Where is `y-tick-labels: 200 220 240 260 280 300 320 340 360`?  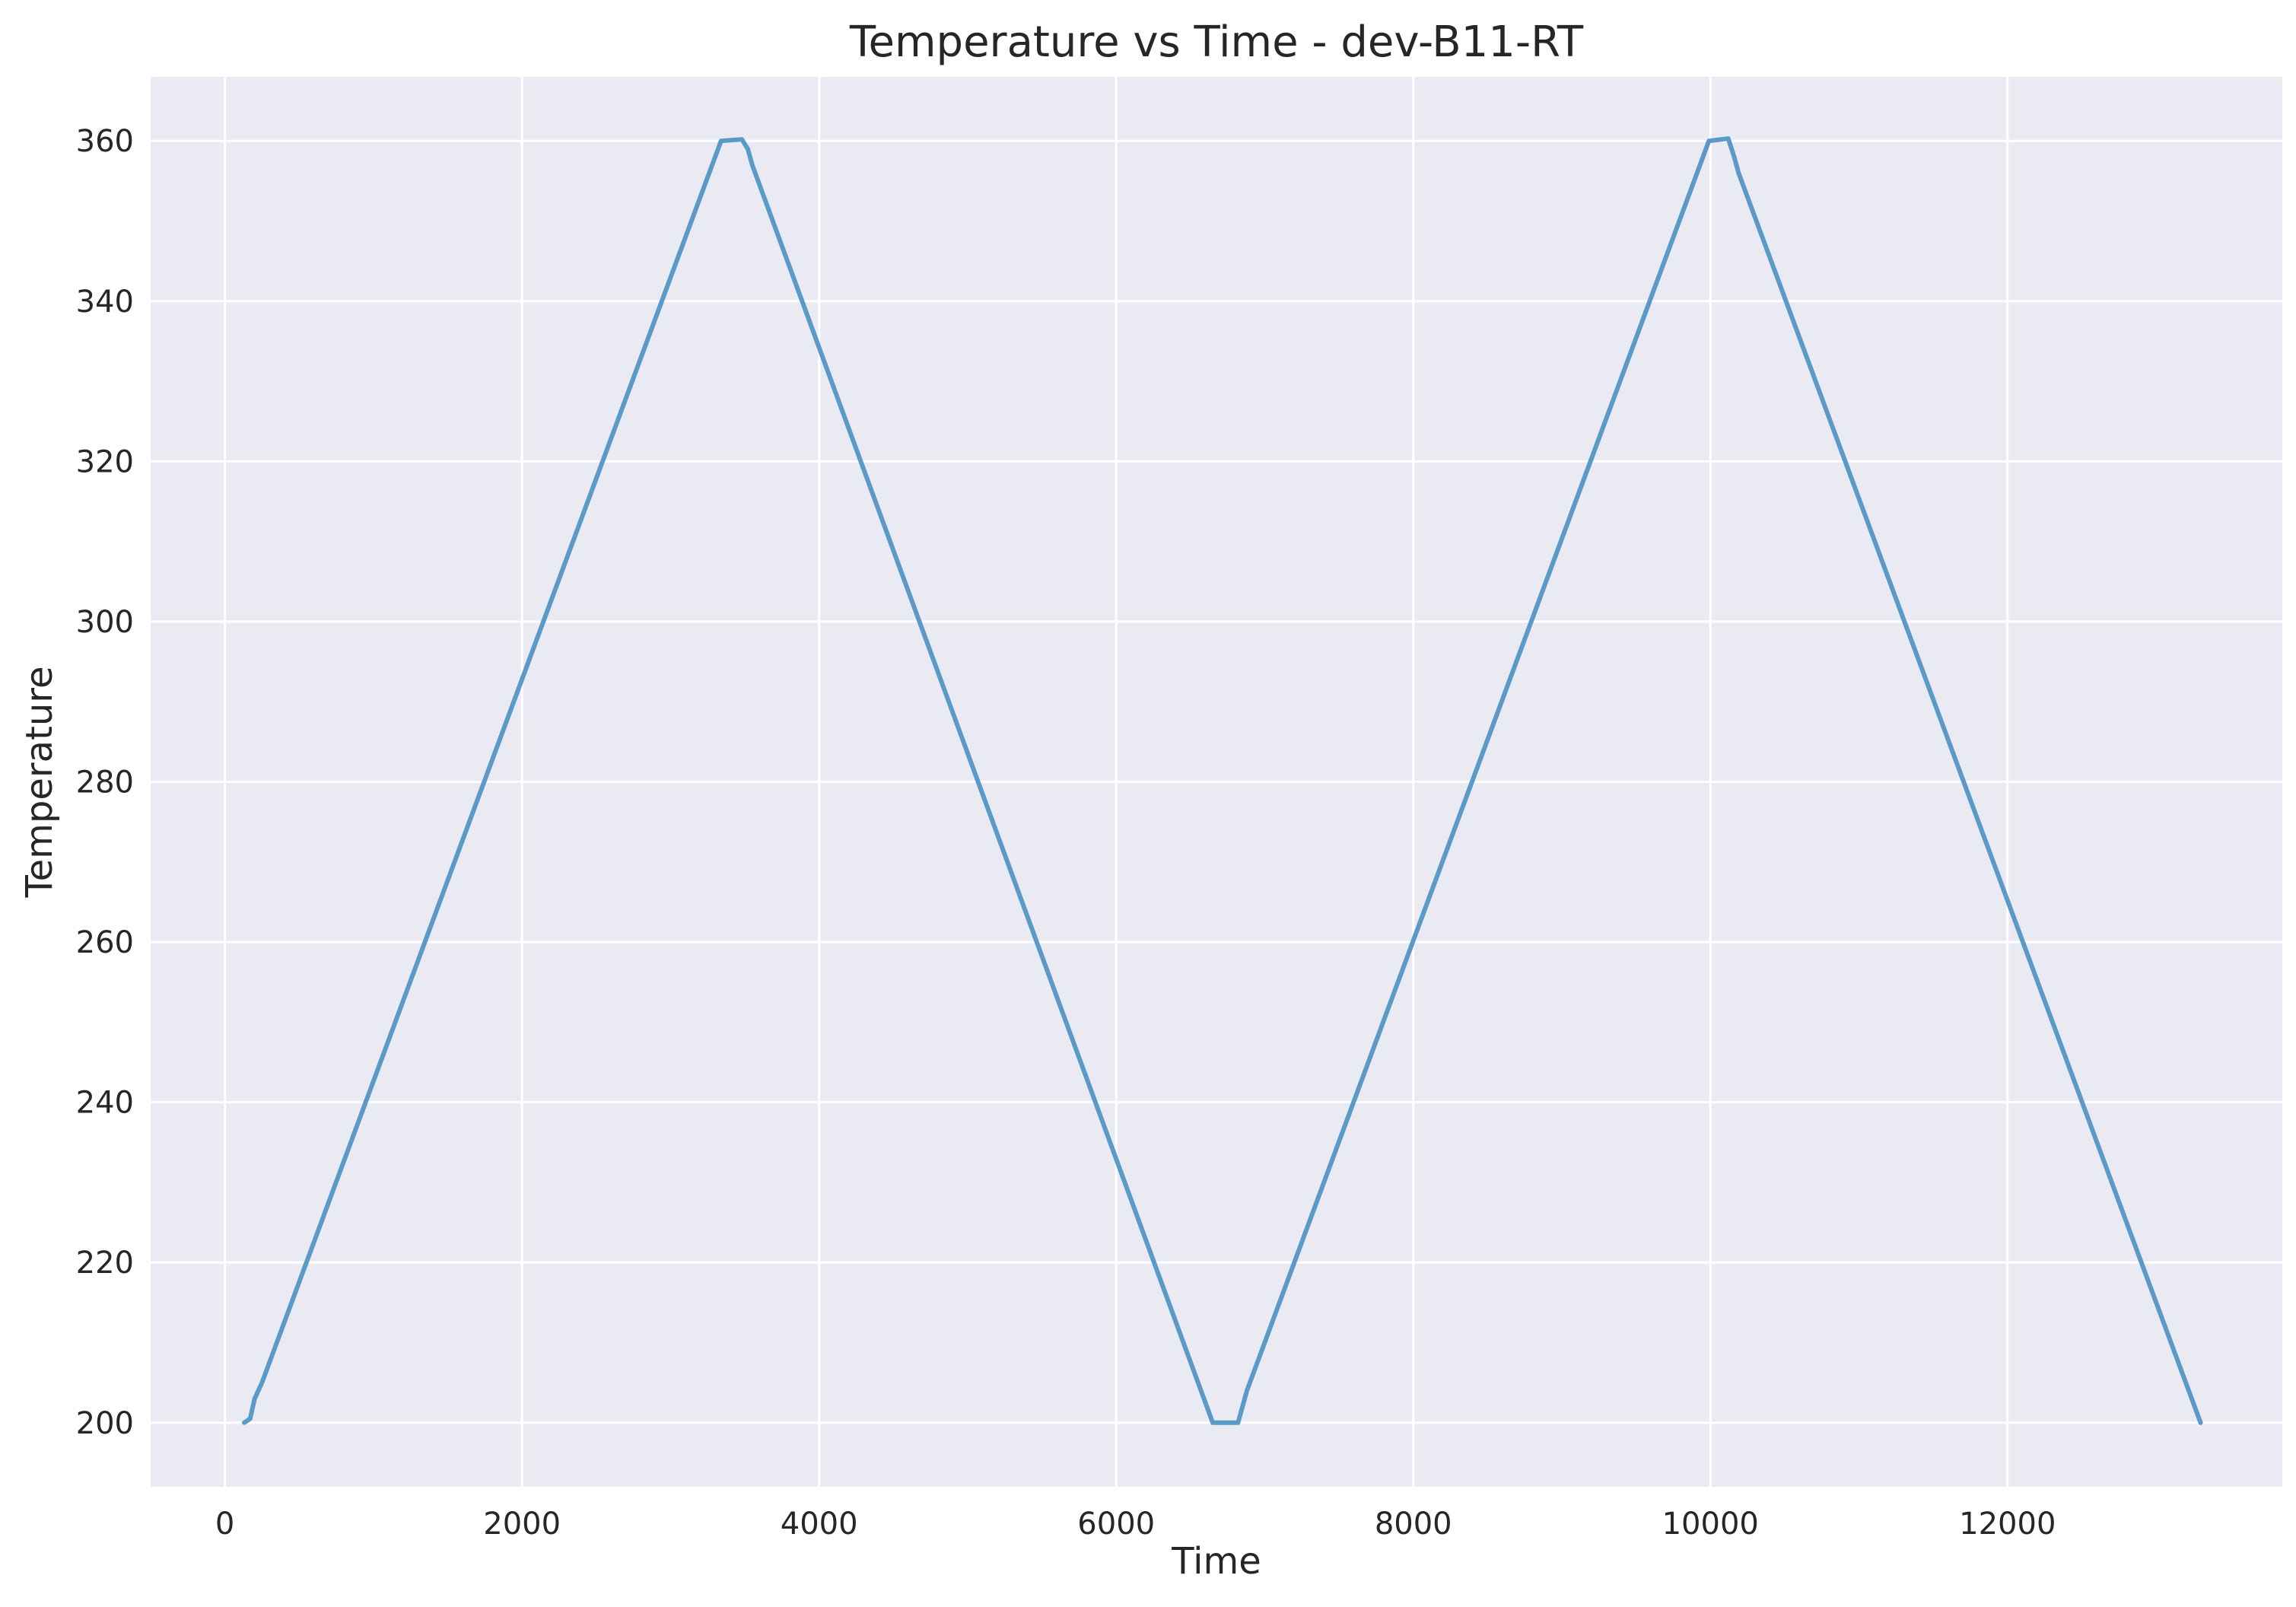
y-tick-labels: 200 220 240 260 280 300 320 340 360 is located at coordinates (105, 782).